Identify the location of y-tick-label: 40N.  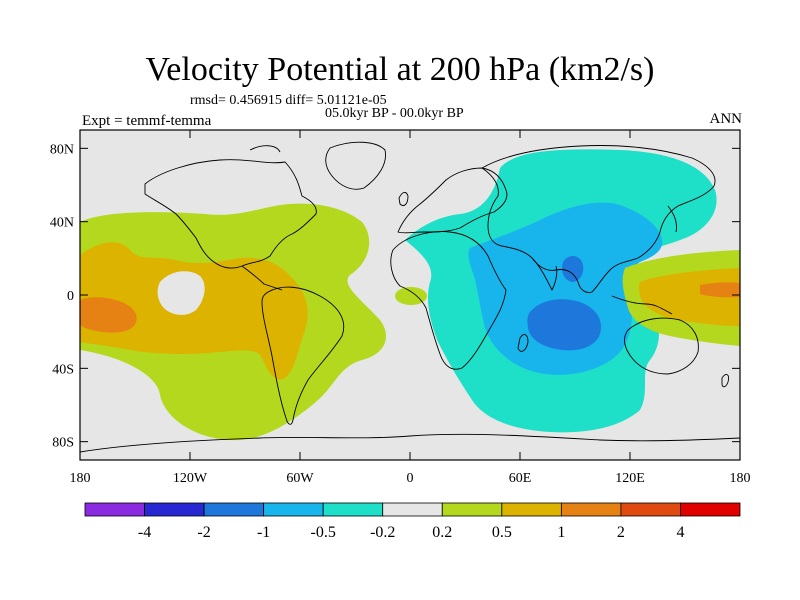
(62, 223).